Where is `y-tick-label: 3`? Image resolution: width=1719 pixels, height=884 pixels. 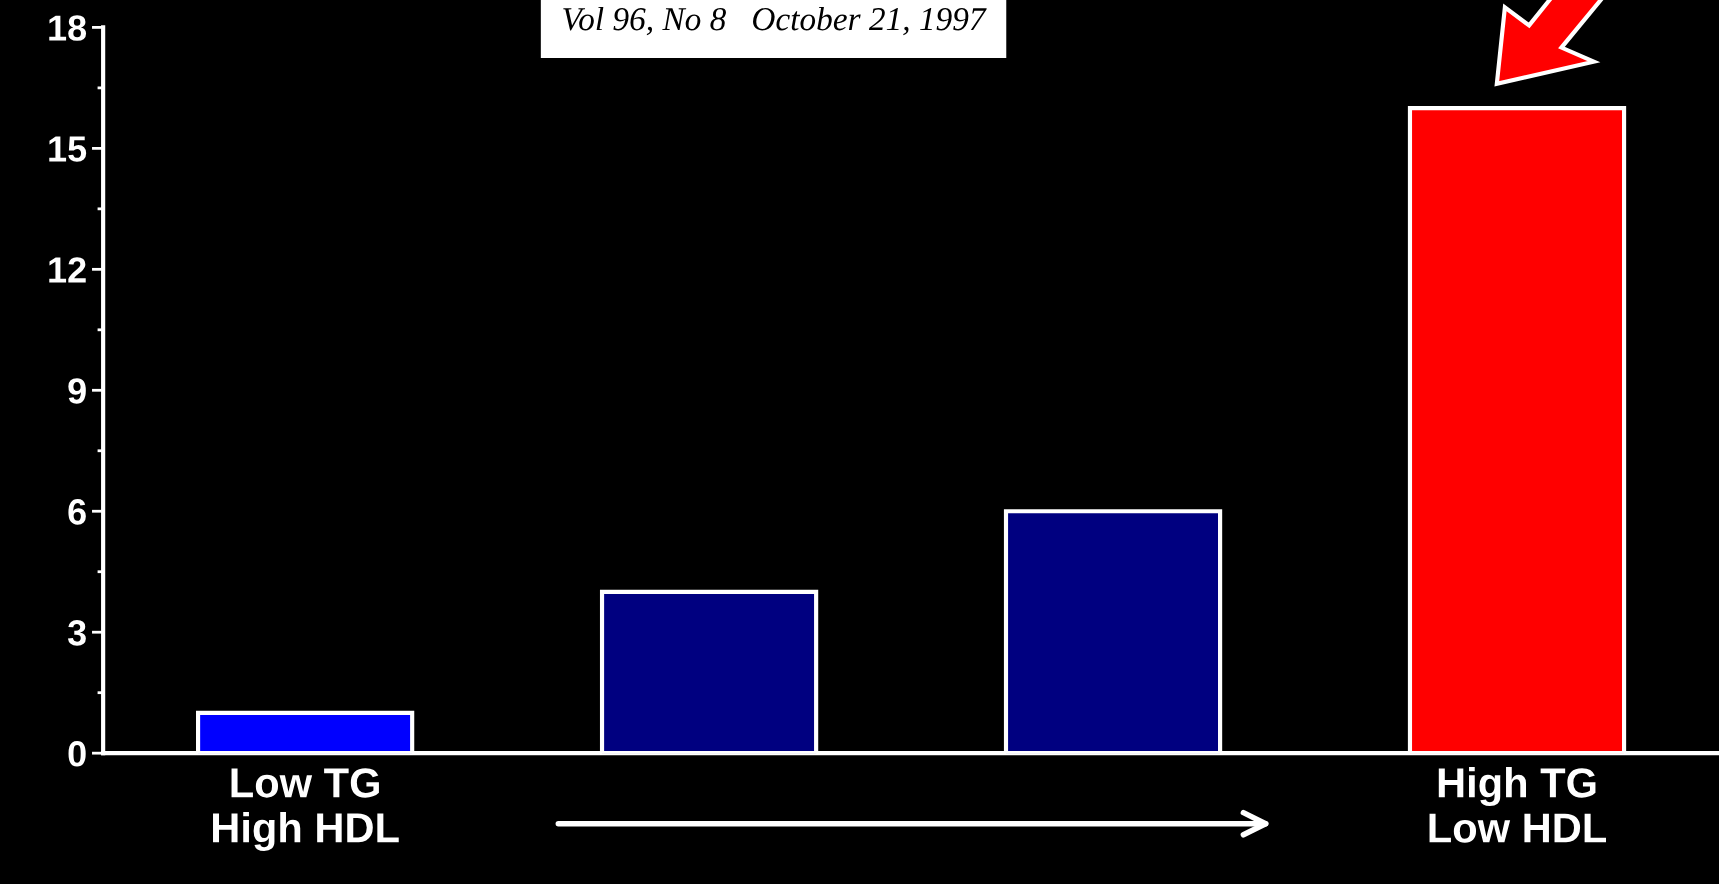
y-tick-label: 3 is located at coordinates (76, 633).